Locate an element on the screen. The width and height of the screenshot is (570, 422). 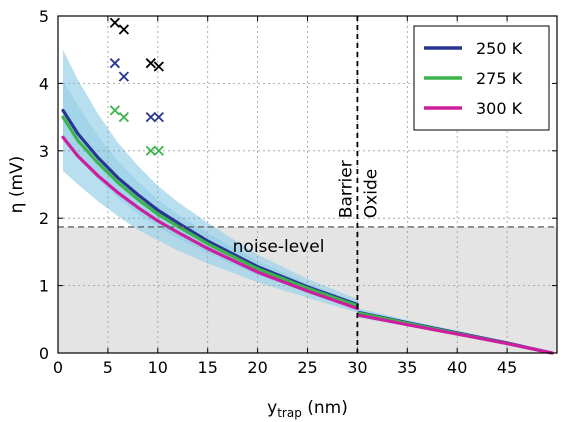
x-tick-label: 25 is located at coordinates (307, 367).